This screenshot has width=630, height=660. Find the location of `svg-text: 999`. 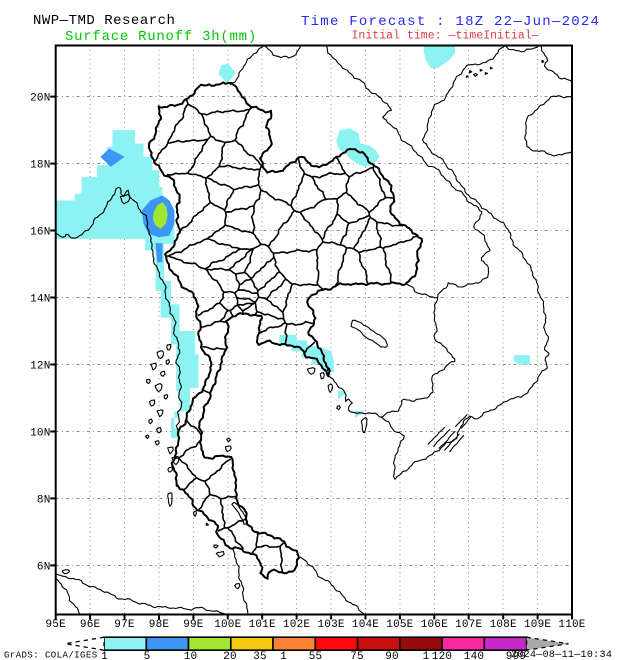

svg-text: 999 is located at coordinates (516, 655).